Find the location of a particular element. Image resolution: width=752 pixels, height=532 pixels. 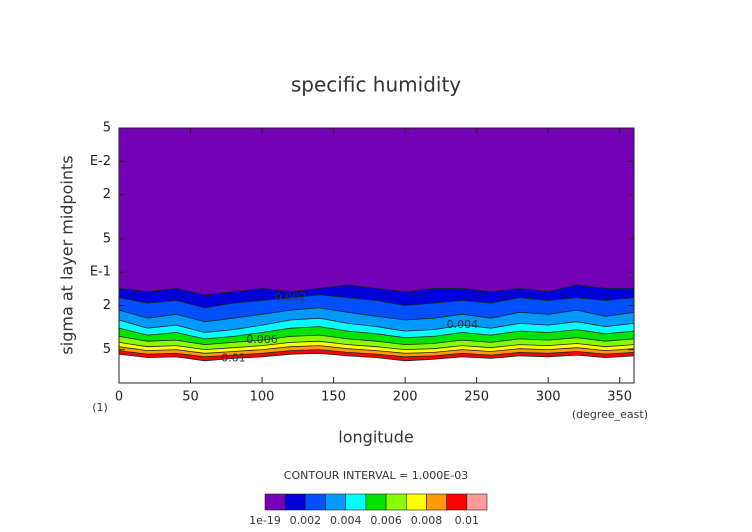

x-tick-label: 0 is located at coordinates (119, 397).